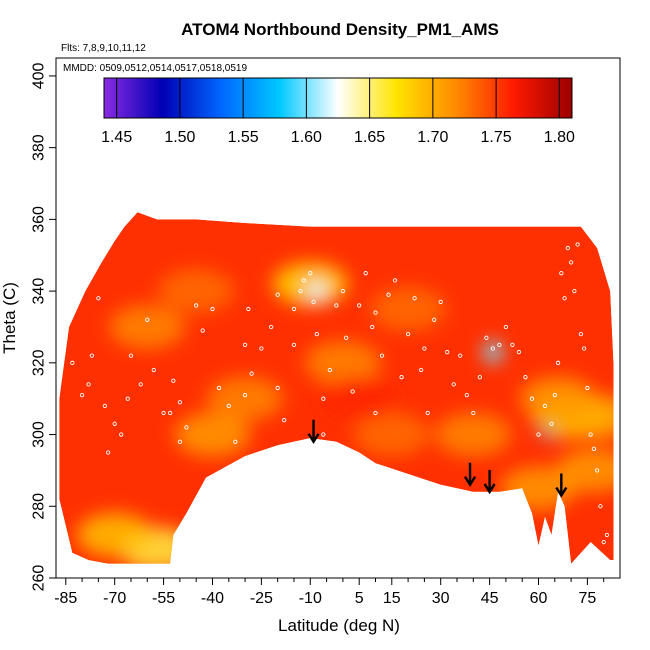 The width and height of the screenshot is (650, 650). What do you see at coordinates (65, 598) in the screenshot?
I see `x-tick-label: -85` at bounding box center [65, 598].